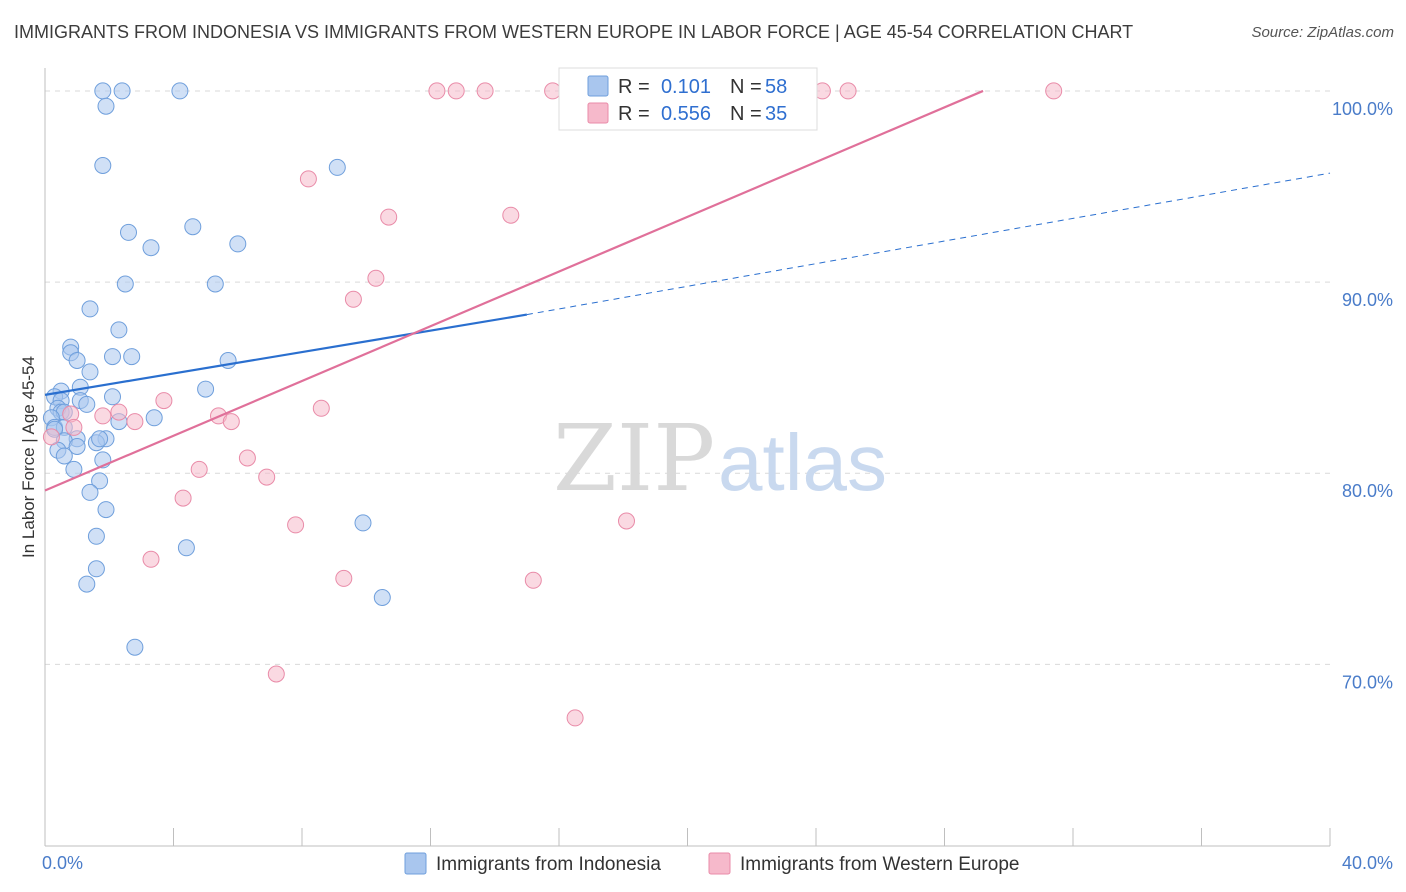  What do you see at coordinates (1367, 491) in the screenshot?
I see `y-tick-label: 80.0%` at bounding box center [1367, 491].